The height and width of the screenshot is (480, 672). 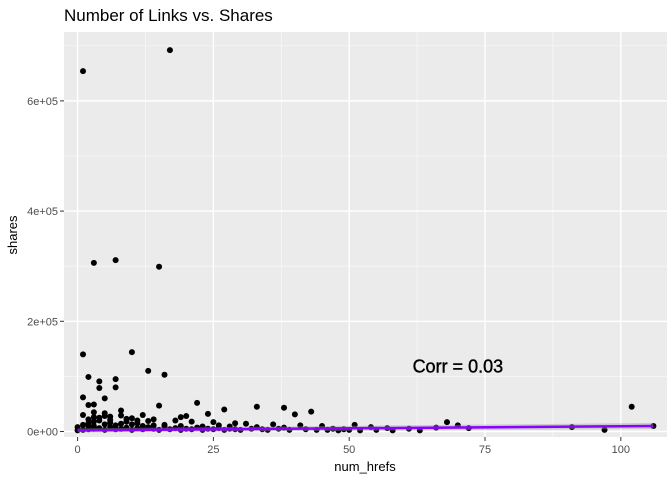 I want to click on trend-line-group, so click(x=365, y=427).